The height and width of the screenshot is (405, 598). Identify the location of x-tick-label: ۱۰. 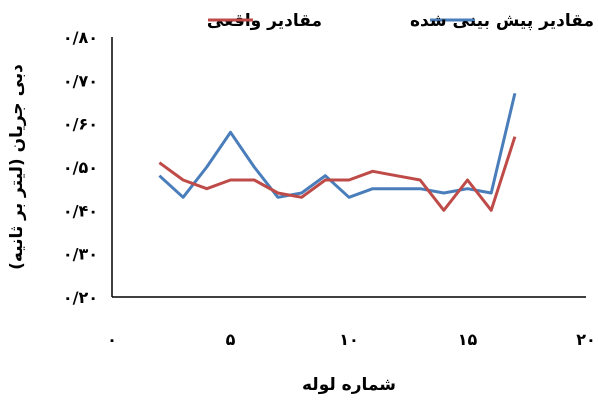
(349, 339).